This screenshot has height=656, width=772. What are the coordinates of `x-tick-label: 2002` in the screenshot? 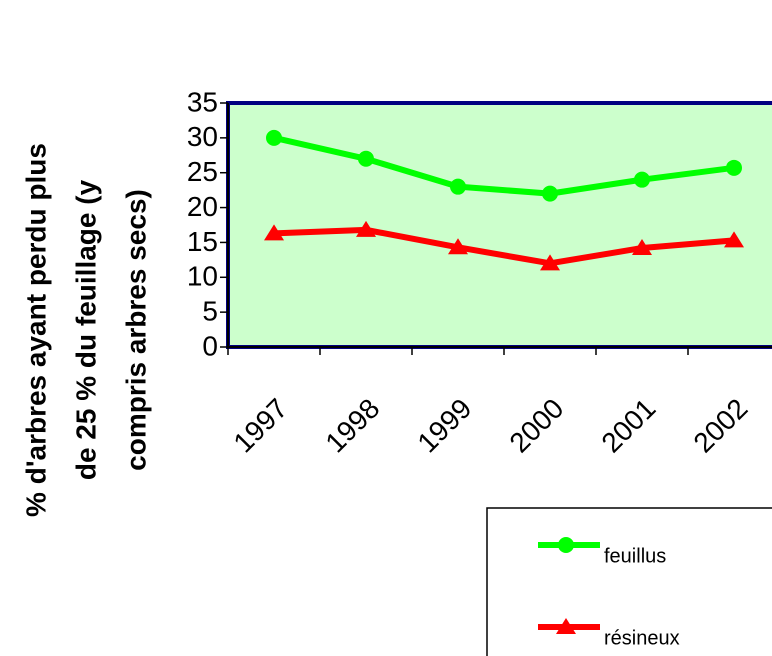 It's located at (720, 426).